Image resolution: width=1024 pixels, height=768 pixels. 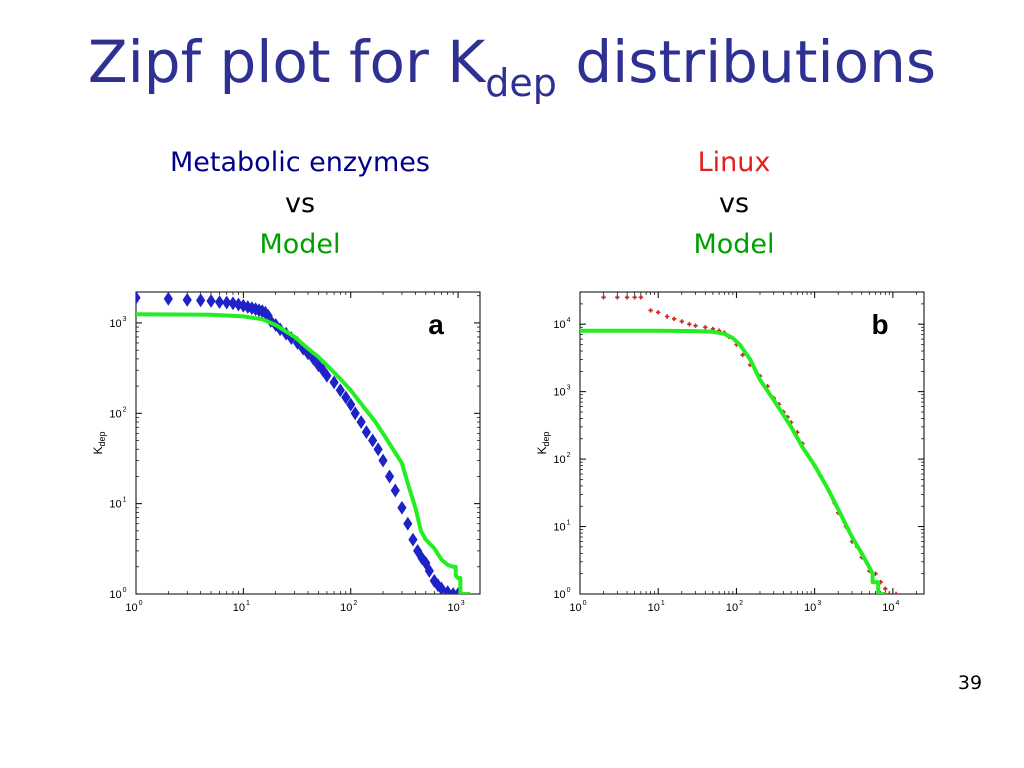 What do you see at coordinates (436, 324) in the screenshot?
I see `panel-label: a` at bounding box center [436, 324].